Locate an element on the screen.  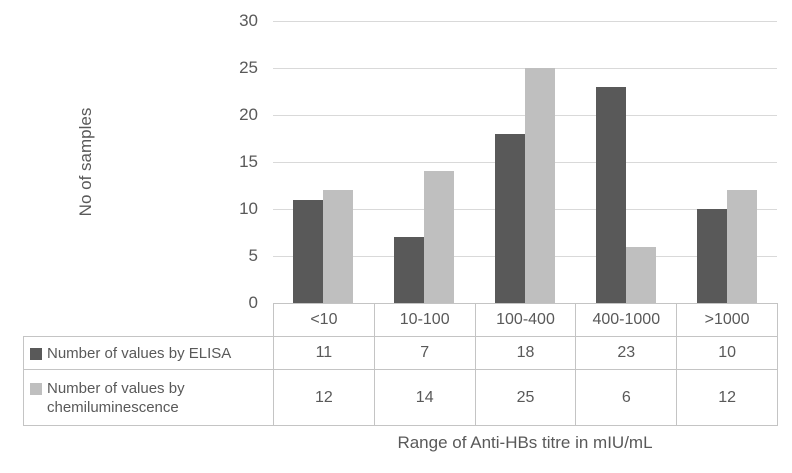
value-cell: 23 is located at coordinates (626, 353).